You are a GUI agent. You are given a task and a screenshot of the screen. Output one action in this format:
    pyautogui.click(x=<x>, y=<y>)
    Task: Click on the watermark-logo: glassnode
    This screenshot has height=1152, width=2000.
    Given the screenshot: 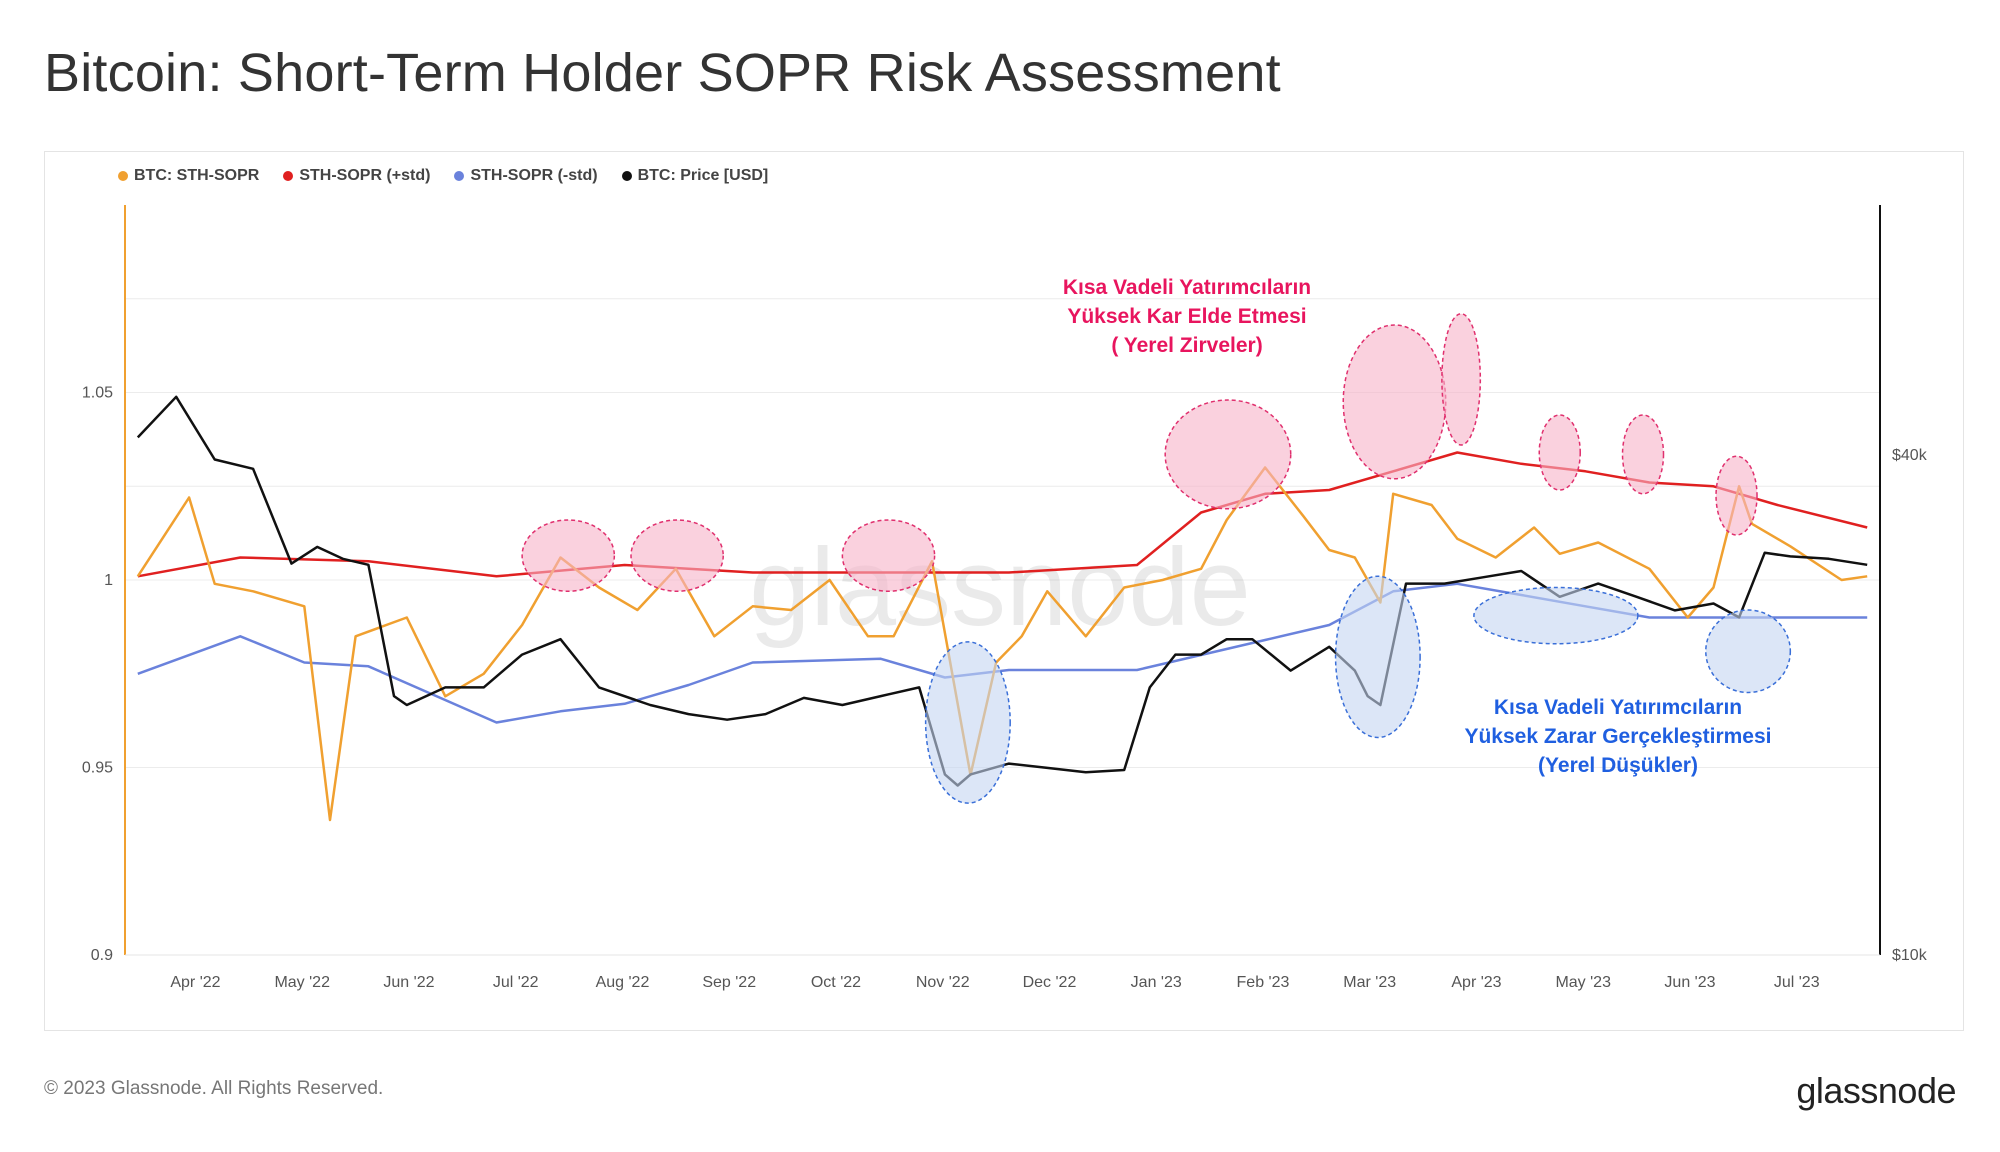 What is the action you would take?
    pyautogui.click(x=1000, y=587)
    